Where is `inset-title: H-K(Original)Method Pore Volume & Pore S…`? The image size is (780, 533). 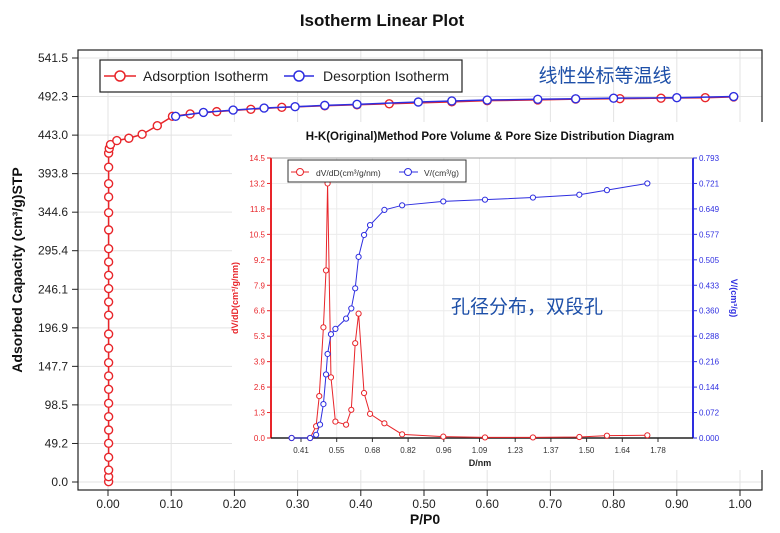
inset-title: H-K(Original)Method Pore Volume & Pore S… is located at coordinates (490, 137).